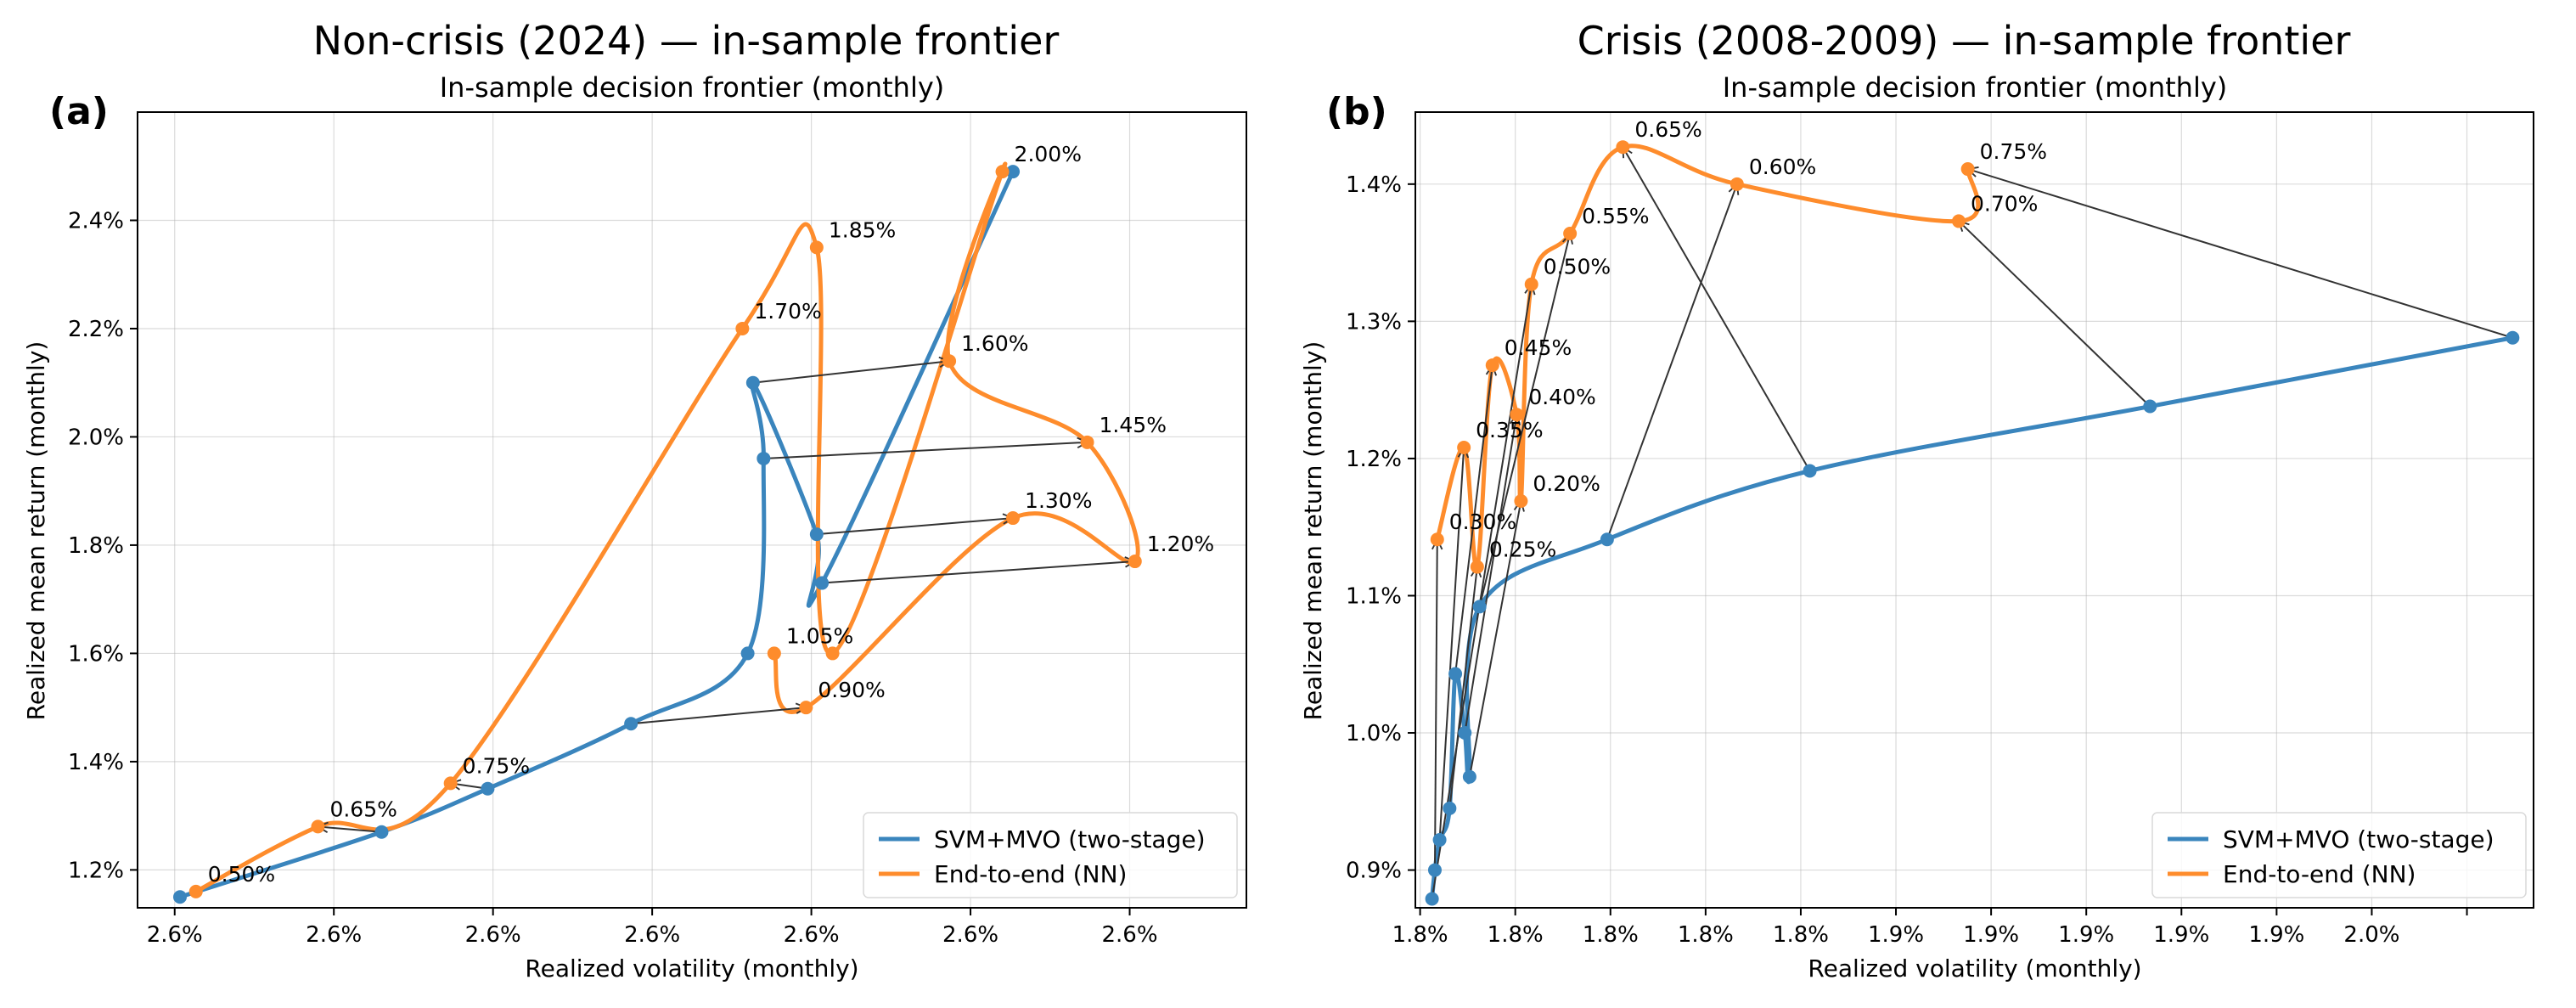 Image resolution: width=2576 pixels, height=1008 pixels. What do you see at coordinates (1964, 41) in the screenshot?
I see `panel-b-title: Crisis (2008-2009) — in-sample frontier` at bounding box center [1964, 41].